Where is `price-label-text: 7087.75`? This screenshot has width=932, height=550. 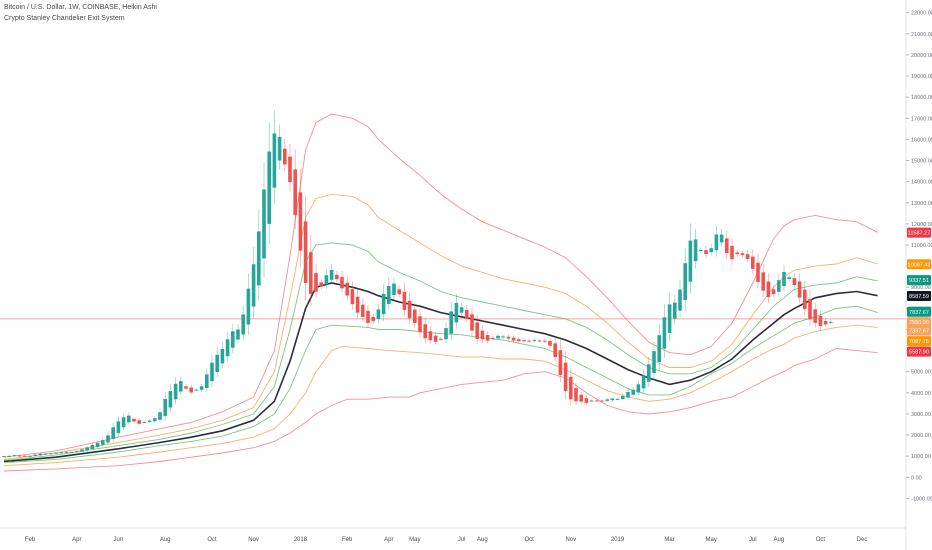 price-label-text: 7087.75 is located at coordinates (919, 342).